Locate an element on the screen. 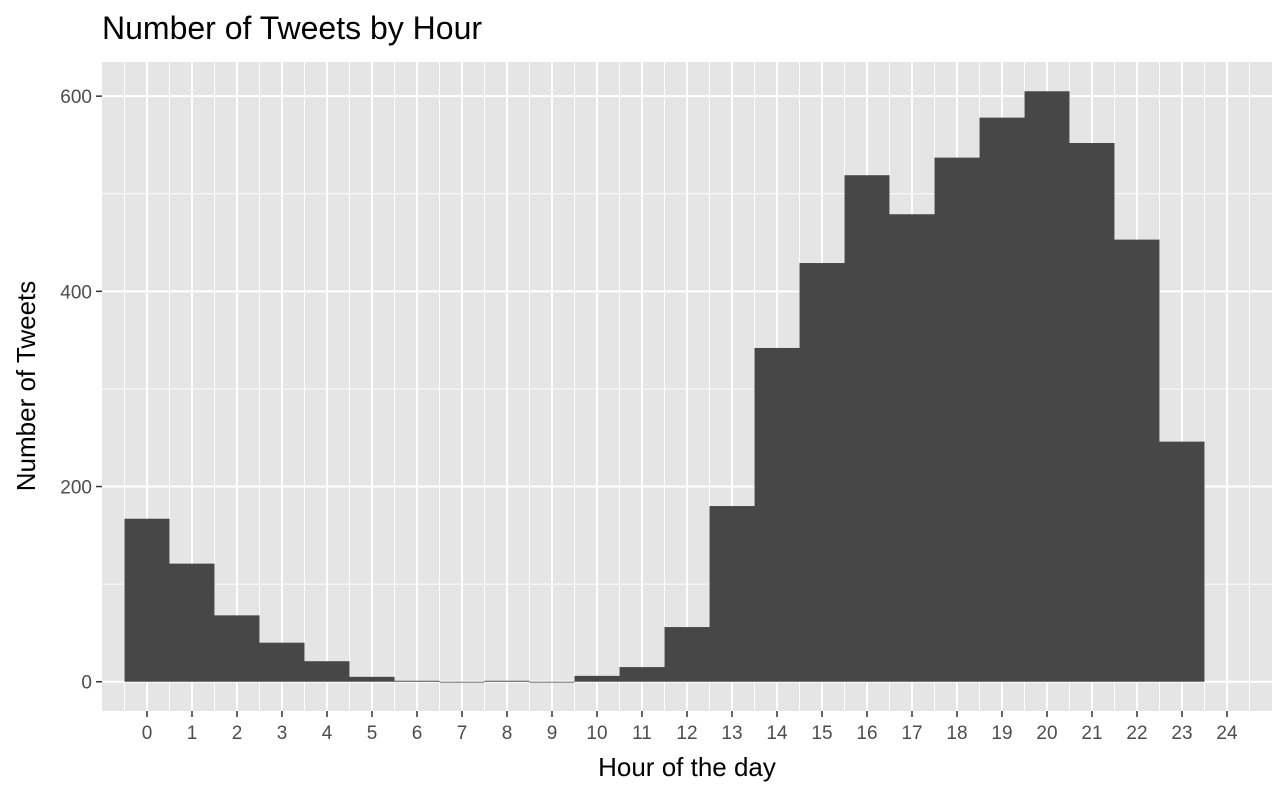 Image resolution: width=1288 pixels, height=796 pixels. x-tick-label: 18 is located at coordinates (956, 733).